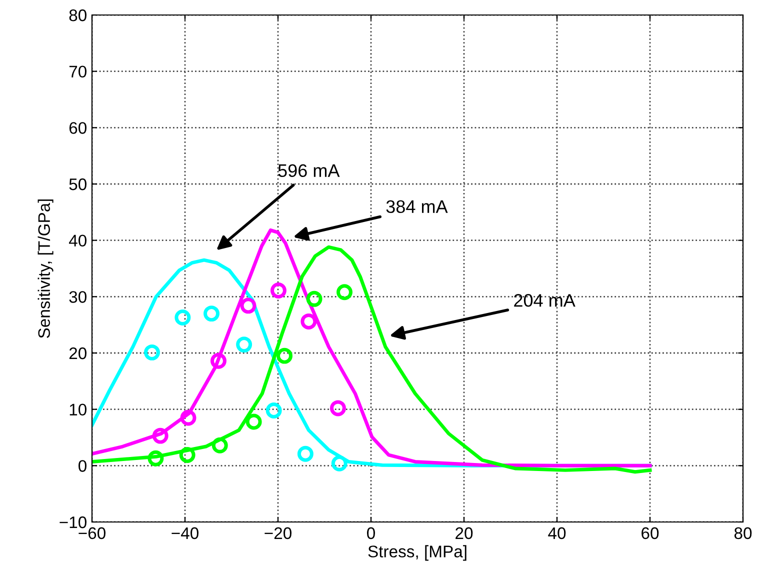 This screenshot has height=588, width=759. What do you see at coordinates (78, 410) in the screenshot?
I see `y-tick-label: 10` at bounding box center [78, 410].